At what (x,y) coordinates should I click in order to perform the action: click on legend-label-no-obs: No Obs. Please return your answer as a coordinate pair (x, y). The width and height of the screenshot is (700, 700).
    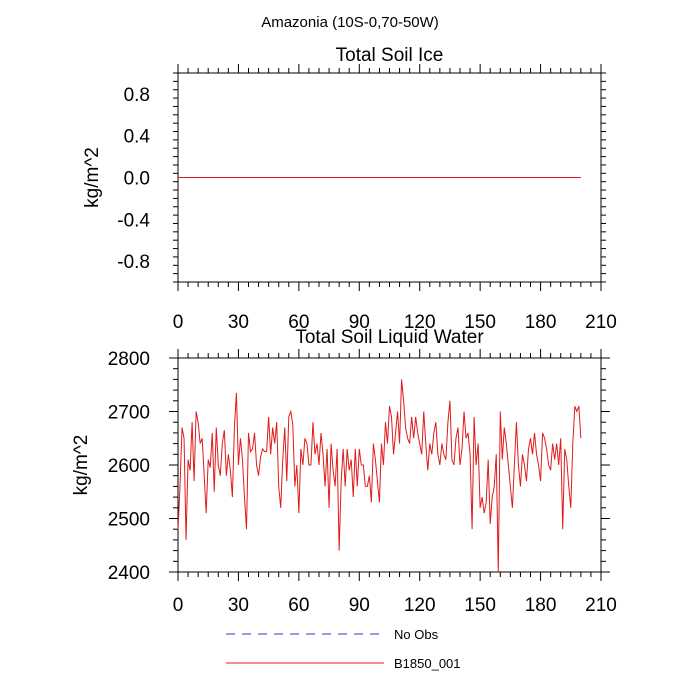
    Looking at the image, I should click on (416, 634).